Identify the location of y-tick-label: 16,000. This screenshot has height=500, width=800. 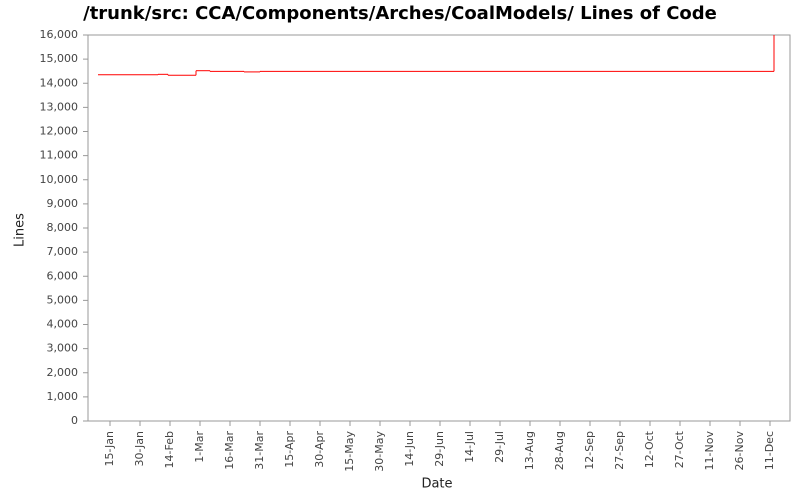
(59, 34).